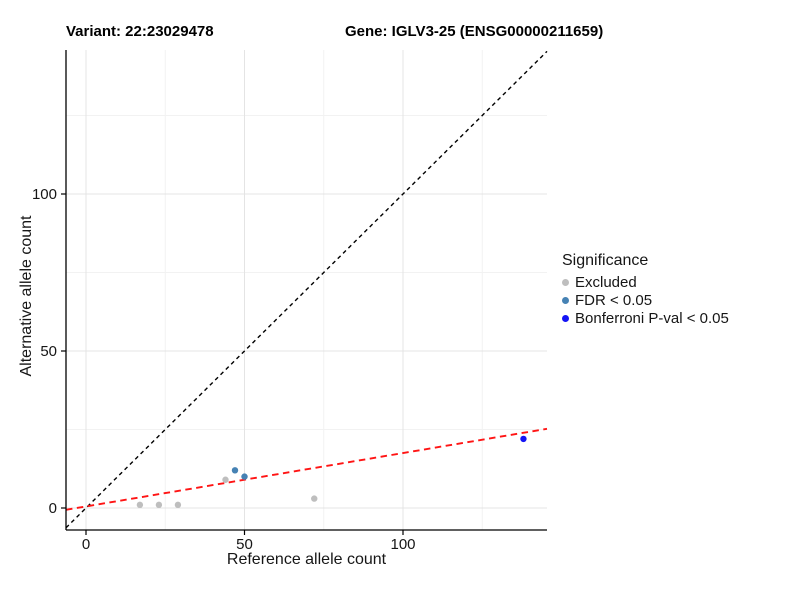 Image resolution: width=800 pixels, height=600 pixels. What do you see at coordinates (652, 318) in the screenshot?
I see `legend-item-label: Bonferroni P-val < 0.05` at bounding box center [652, 318].